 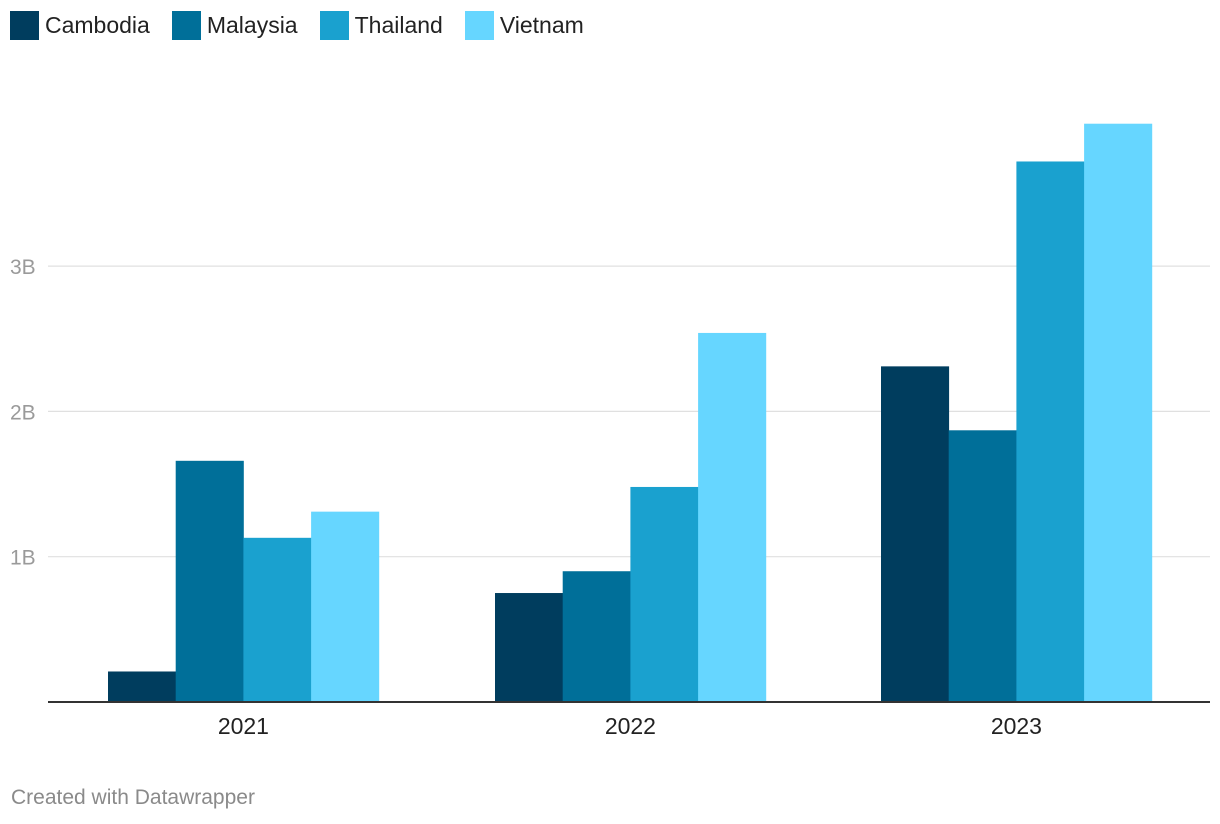 What do you see at coordinates (277, 619) in the screenshot?
I see `bar-thailand-2021` at bounding box center [277, 619].